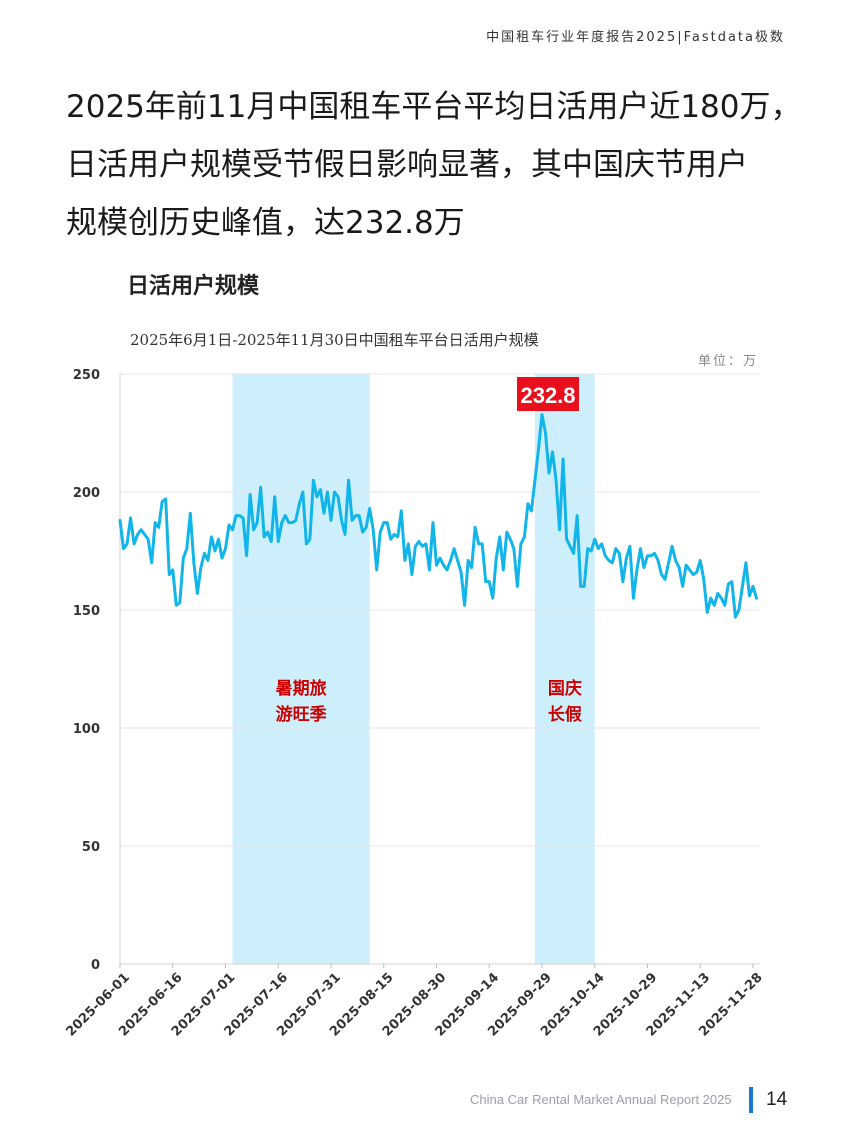  I want to click on report-header: 中国租车行业年度报告2025|Fastdata极数, so click(635, 37).